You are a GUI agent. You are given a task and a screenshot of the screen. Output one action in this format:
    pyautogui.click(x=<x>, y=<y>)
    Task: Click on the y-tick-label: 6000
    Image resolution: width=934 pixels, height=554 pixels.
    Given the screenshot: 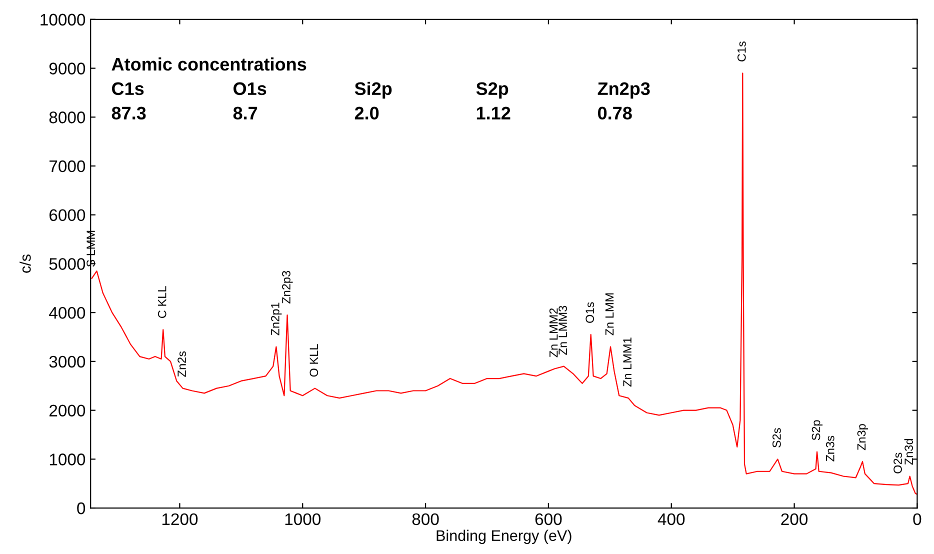 What is the action you would take?
    pyautogui.click(x=68, y=215)
    